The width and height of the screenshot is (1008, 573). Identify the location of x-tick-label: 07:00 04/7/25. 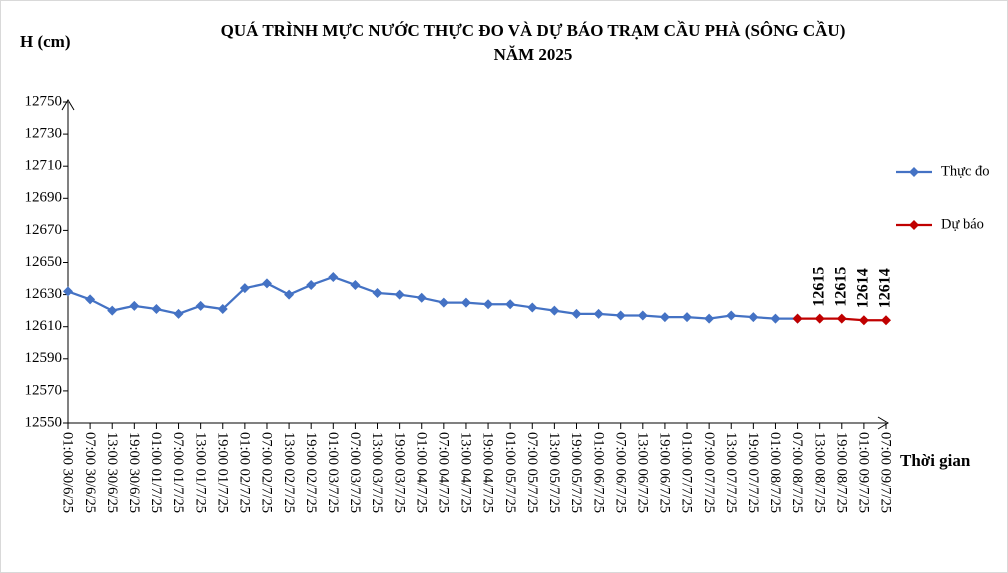
(444, 472).